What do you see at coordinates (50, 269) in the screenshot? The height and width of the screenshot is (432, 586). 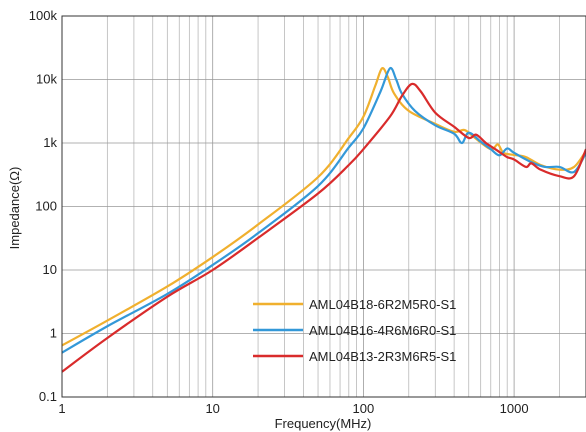 I see `y-tick-label: 10` at bounding box center [50, 269].